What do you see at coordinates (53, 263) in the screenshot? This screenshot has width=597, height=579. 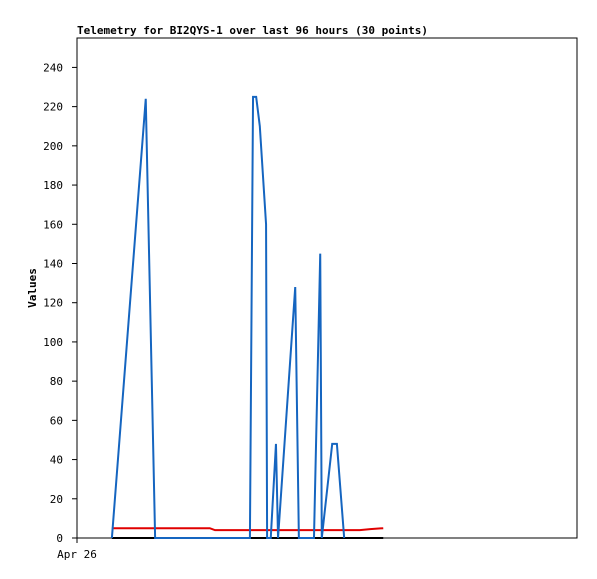 I see `y-tick-label: 140` at bounding box center [53, 263].